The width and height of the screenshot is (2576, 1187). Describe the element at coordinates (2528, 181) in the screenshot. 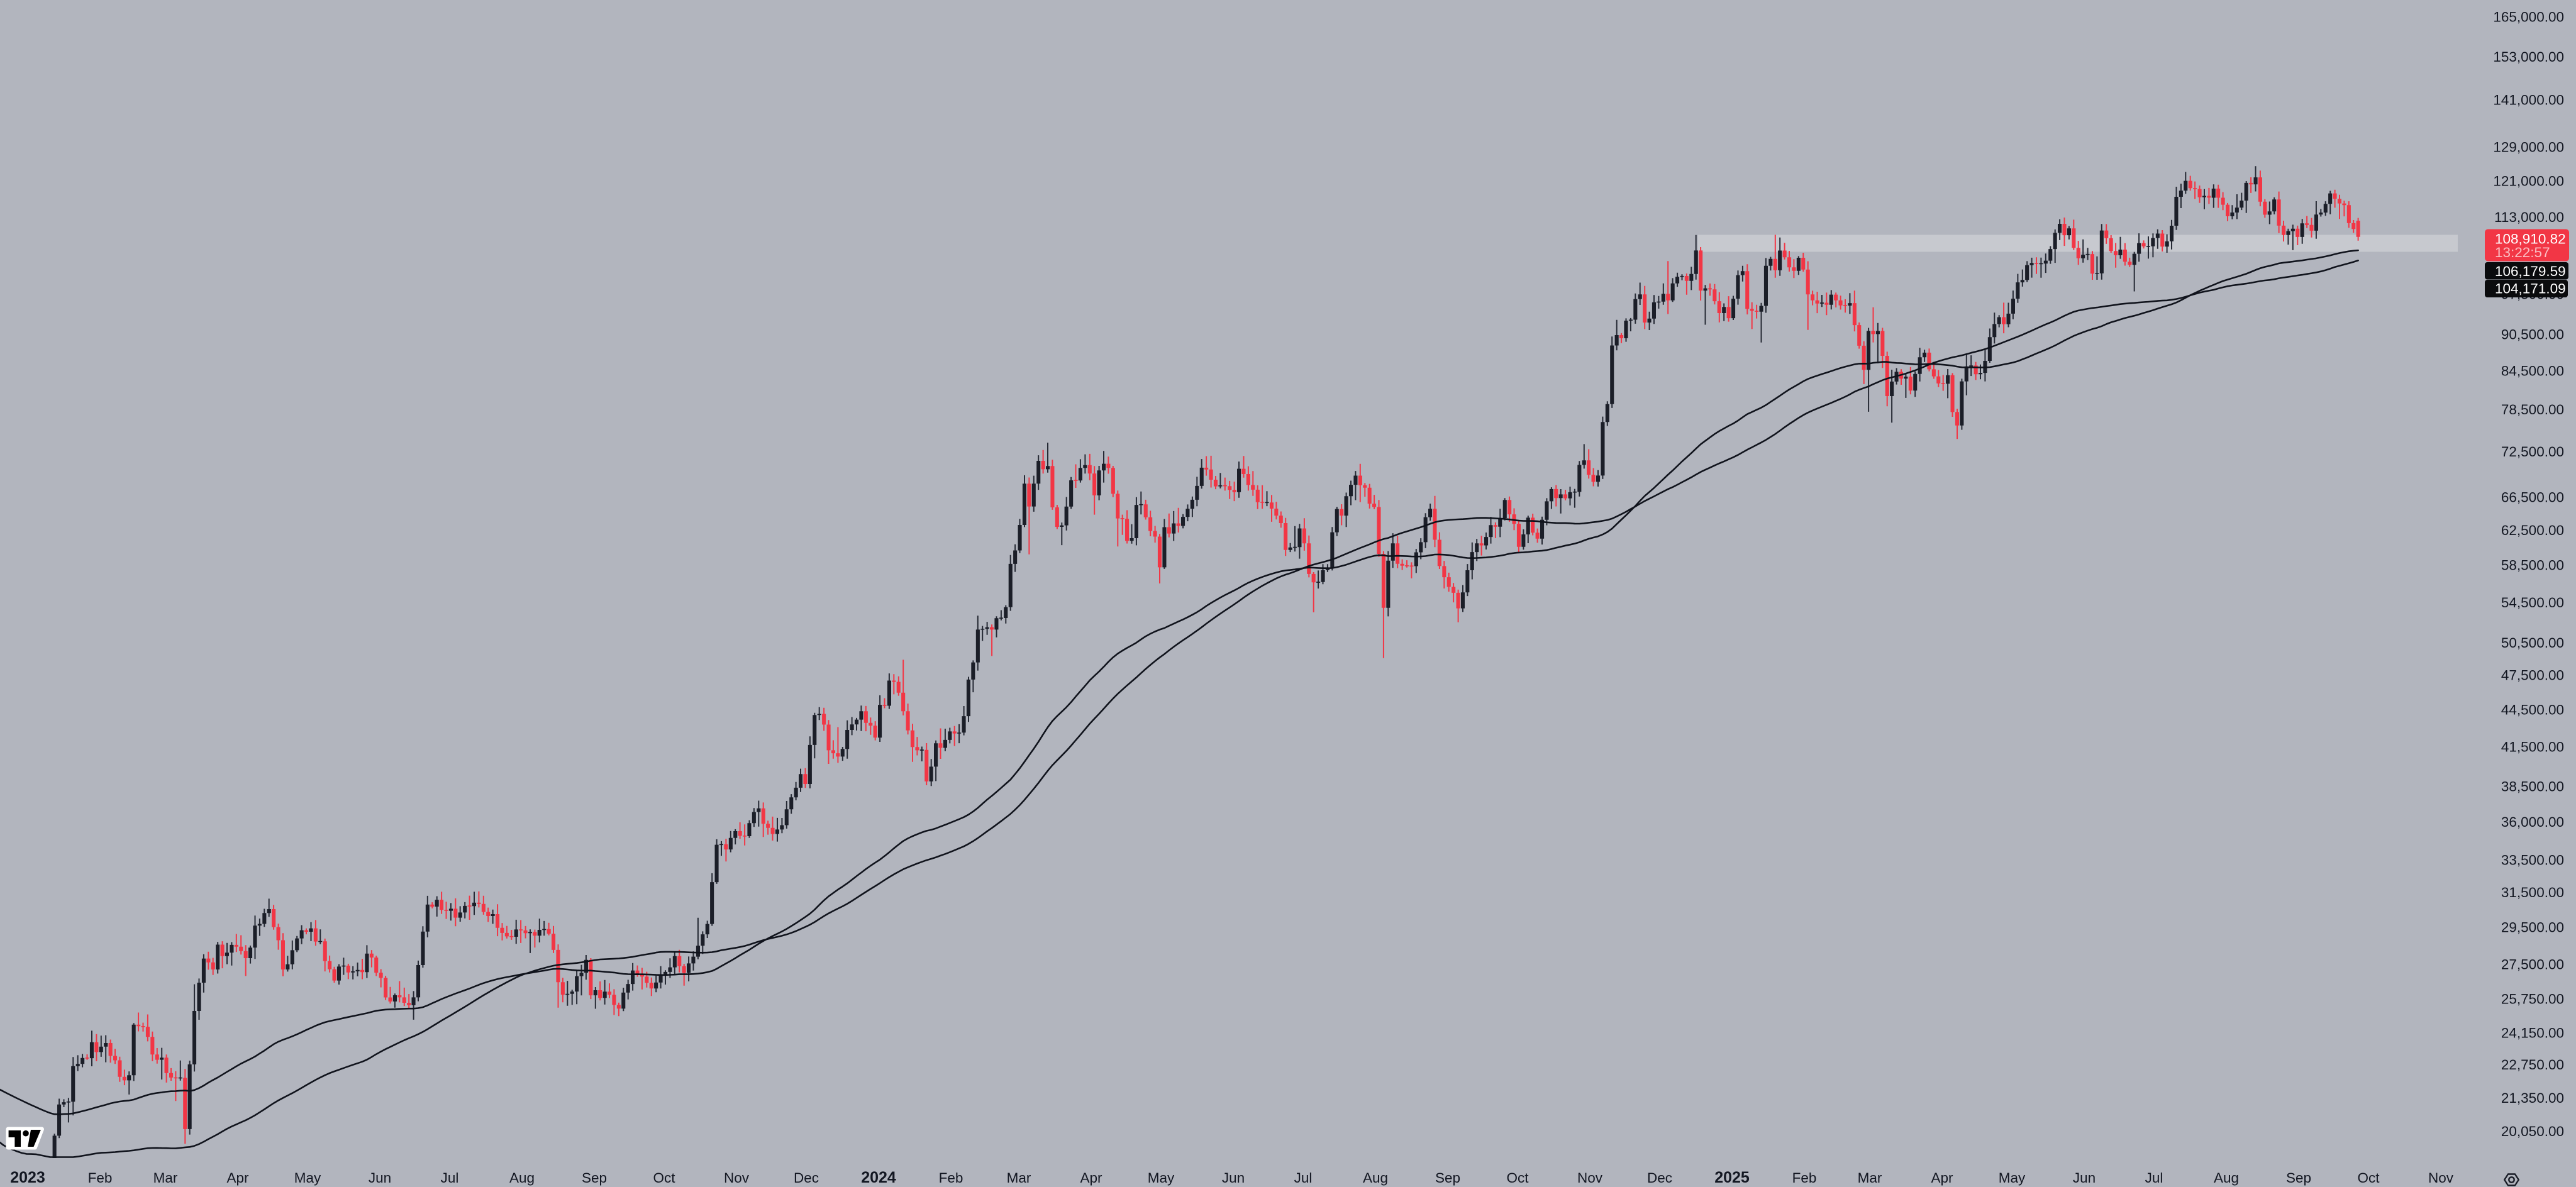

I see `svg-text: 121,000.00` at that location.